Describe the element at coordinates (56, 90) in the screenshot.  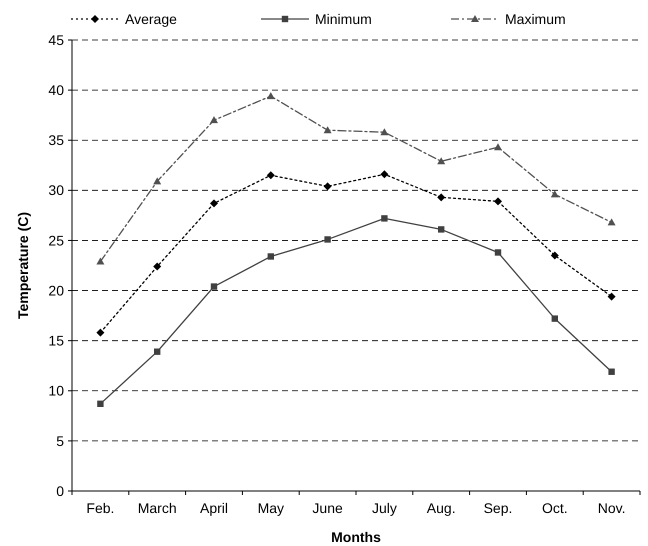
I see `y-tick-label: 40` at that location.